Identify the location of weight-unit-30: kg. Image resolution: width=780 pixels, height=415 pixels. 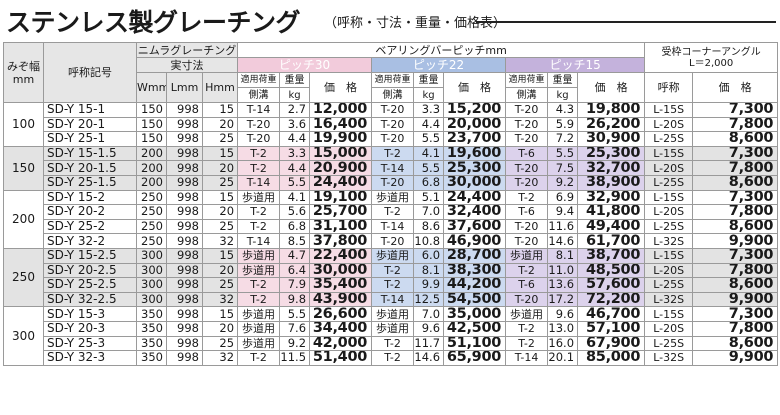
(295, 95).